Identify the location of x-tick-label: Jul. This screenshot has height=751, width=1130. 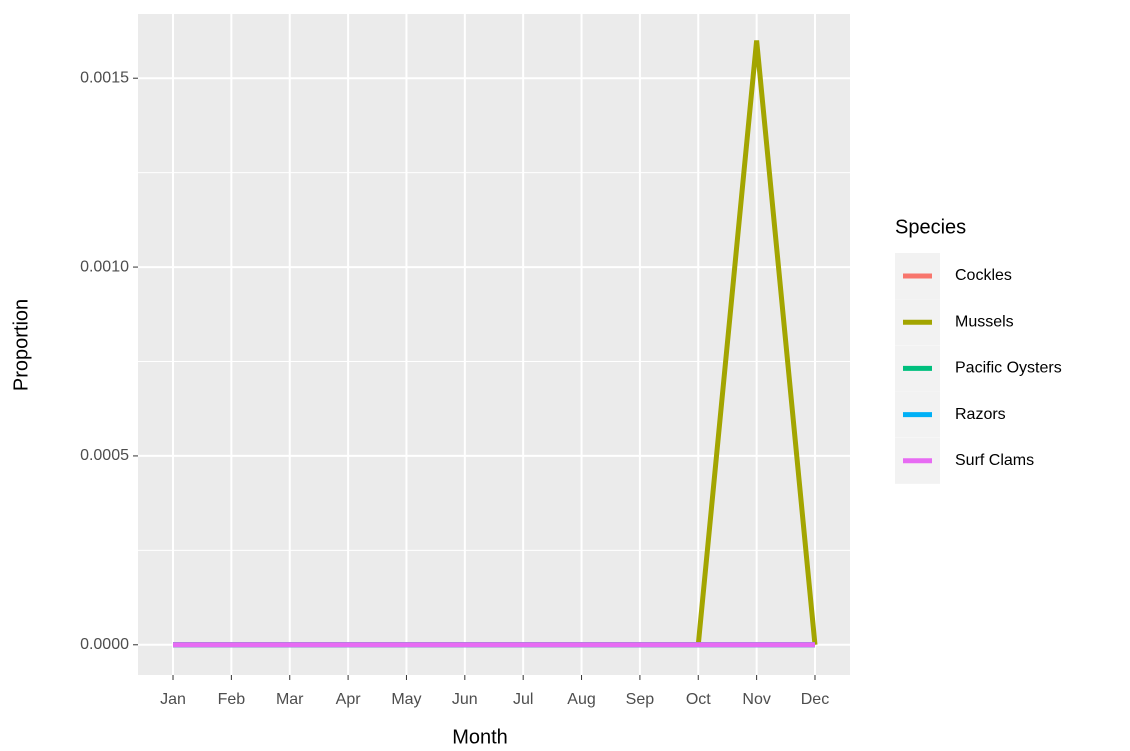
(523, 699).